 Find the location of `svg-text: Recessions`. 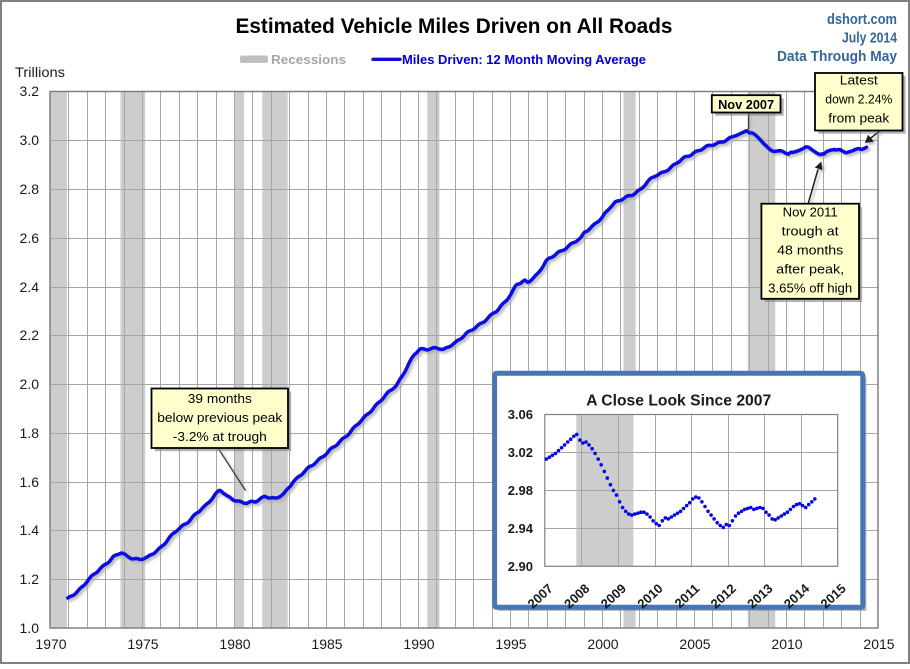

svg-text: Recessions is located at coordinates (308, 59).